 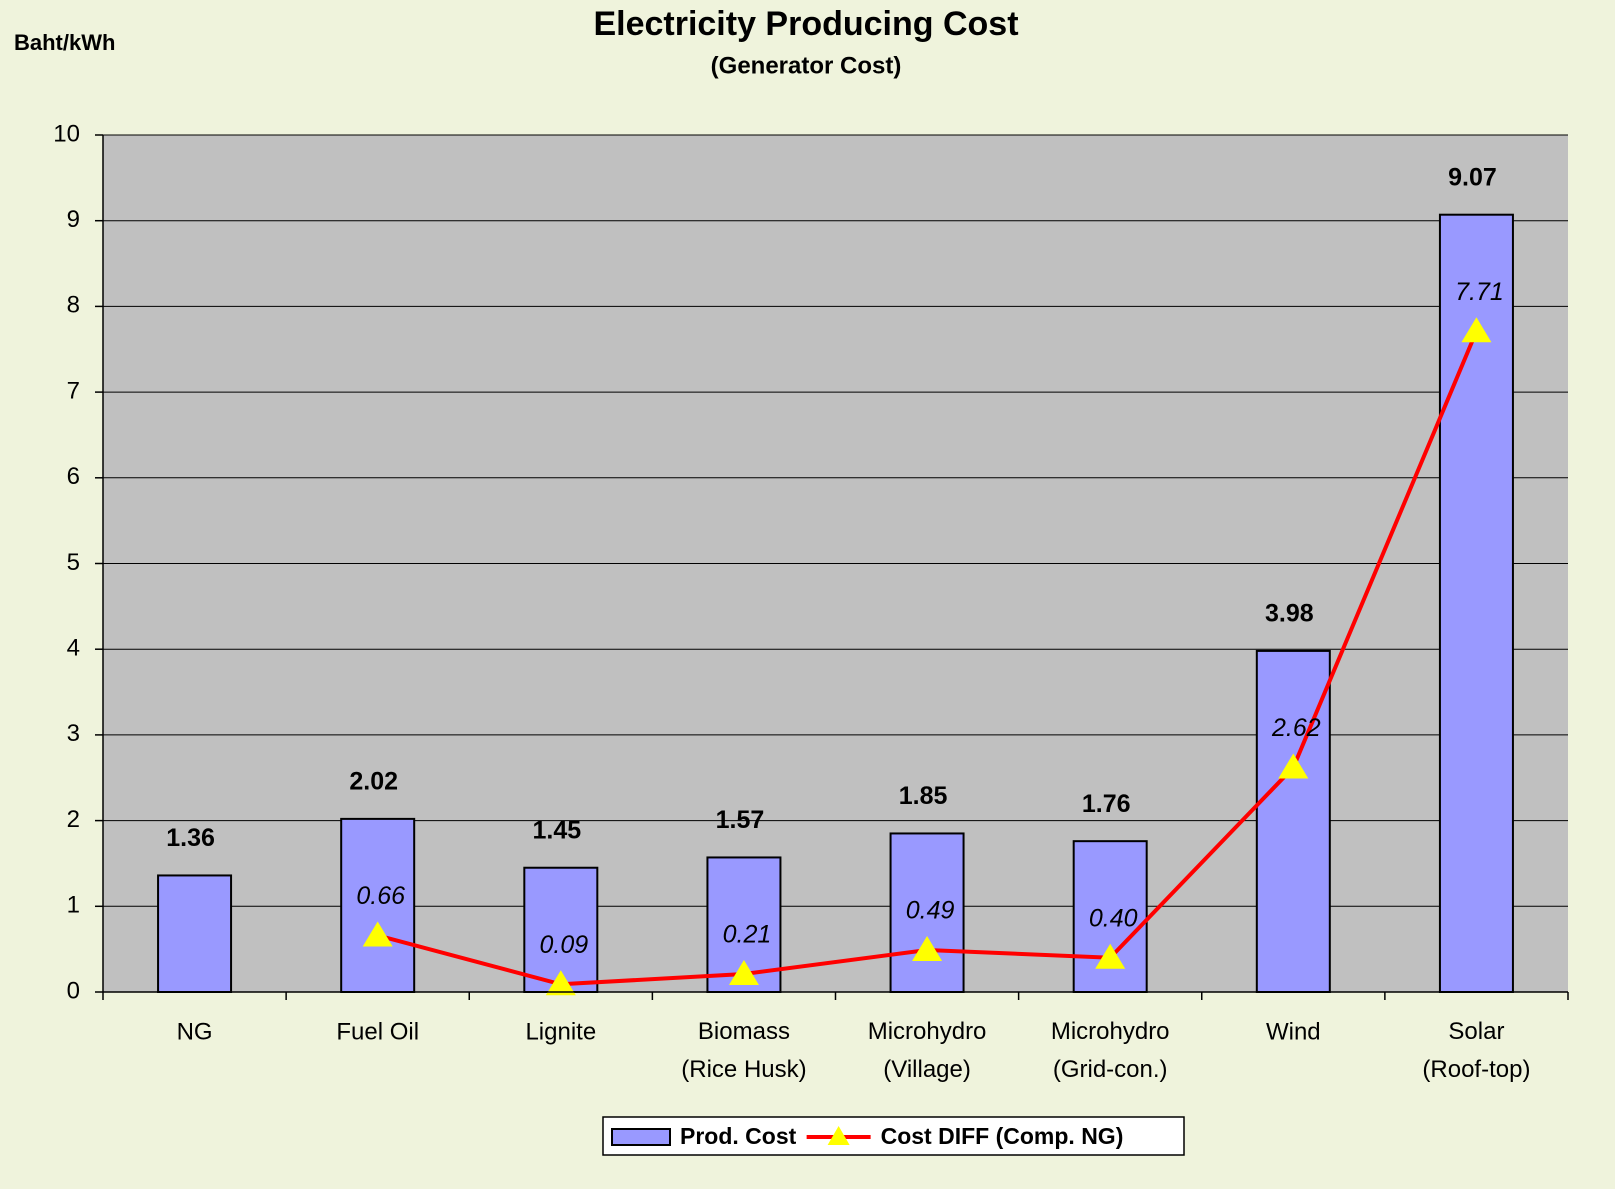 What do you see at coordinates (1106, 804) in the screenshot?
I see `bar-value-label: 1.76` at bounding box center [1106, 804].